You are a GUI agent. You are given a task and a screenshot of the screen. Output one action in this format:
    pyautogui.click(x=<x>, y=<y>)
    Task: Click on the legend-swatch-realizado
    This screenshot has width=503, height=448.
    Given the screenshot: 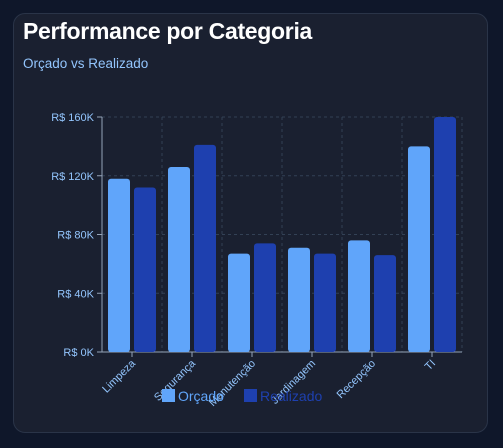 What is the action you would take?
    pyautogui.click(x=250, y=395)
    